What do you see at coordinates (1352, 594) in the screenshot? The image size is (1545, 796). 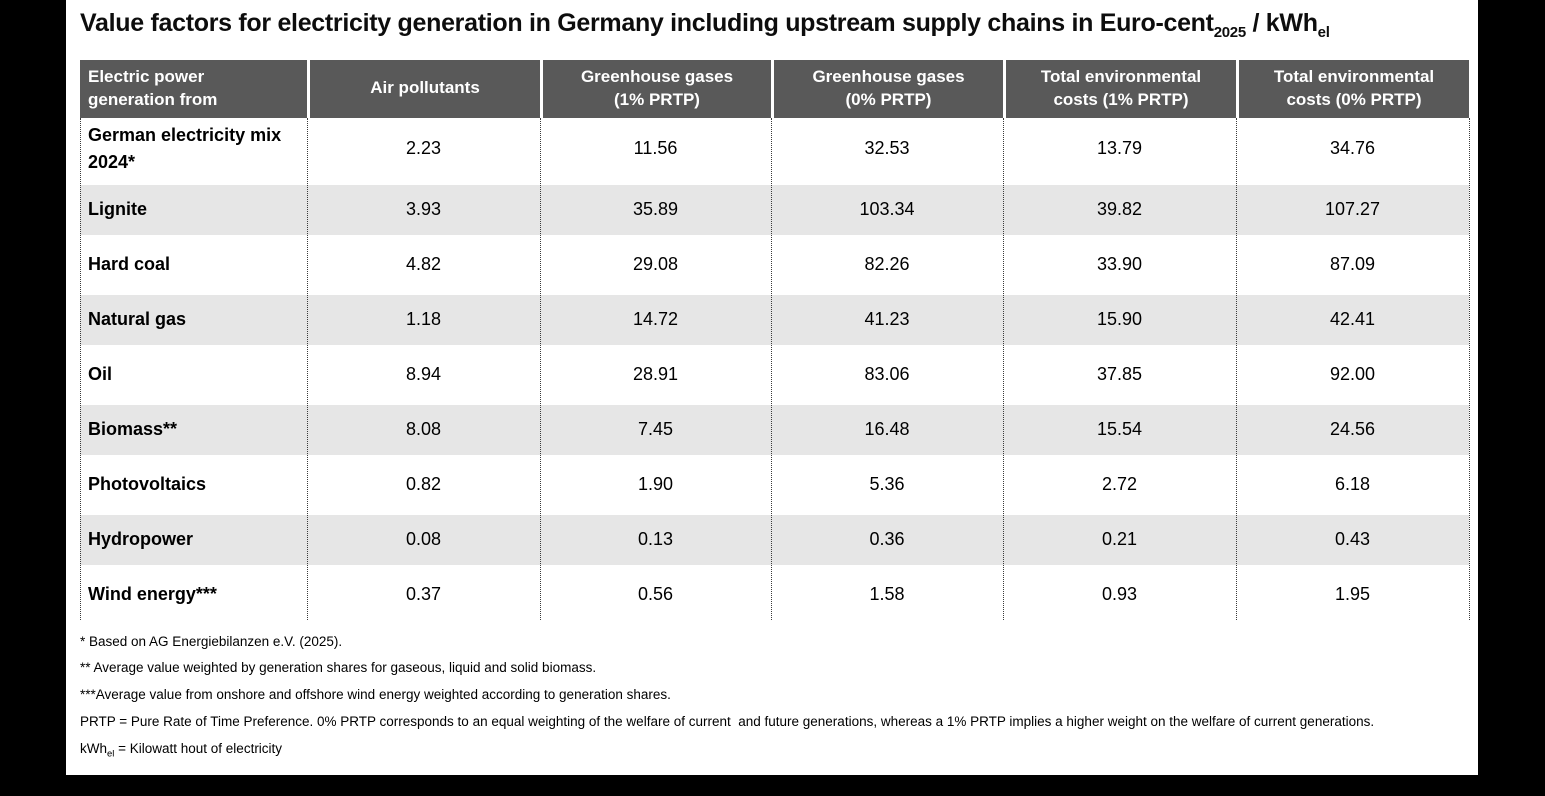 I see `value-cell: 1.95` at bounding box center [1352, 594].